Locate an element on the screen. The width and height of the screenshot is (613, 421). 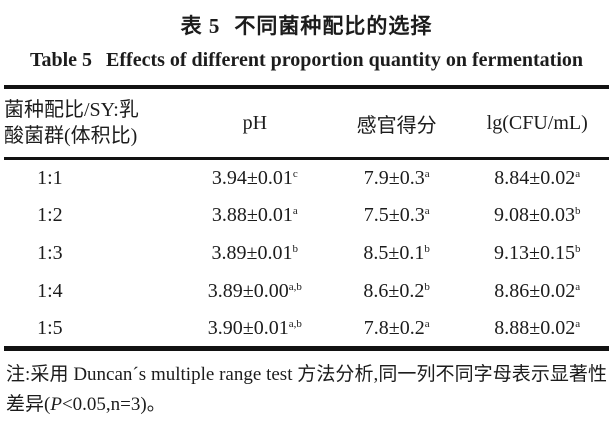
sensory-value: 7.8±0.2 is located at coordinates (394, 327).